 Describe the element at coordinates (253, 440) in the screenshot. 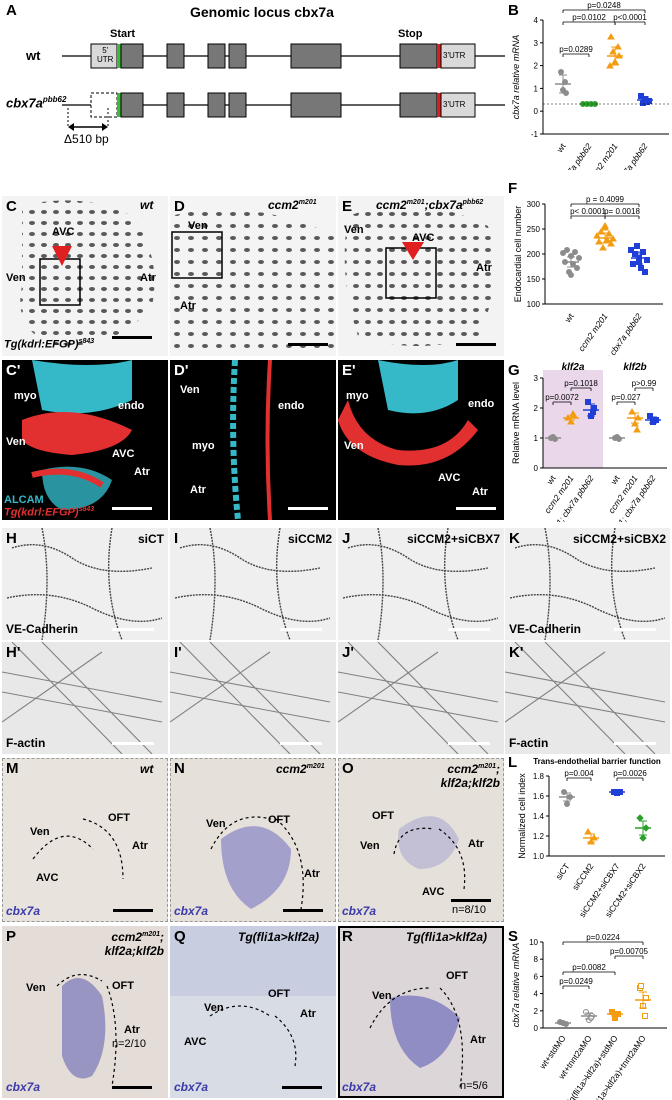

I see `image-panel-d-prime` at that location.